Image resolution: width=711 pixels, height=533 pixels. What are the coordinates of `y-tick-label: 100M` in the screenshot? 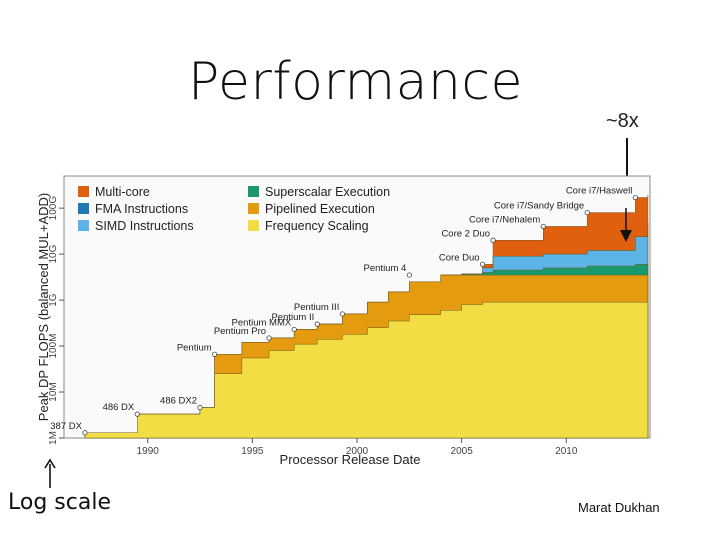 It's located at (53, 346).